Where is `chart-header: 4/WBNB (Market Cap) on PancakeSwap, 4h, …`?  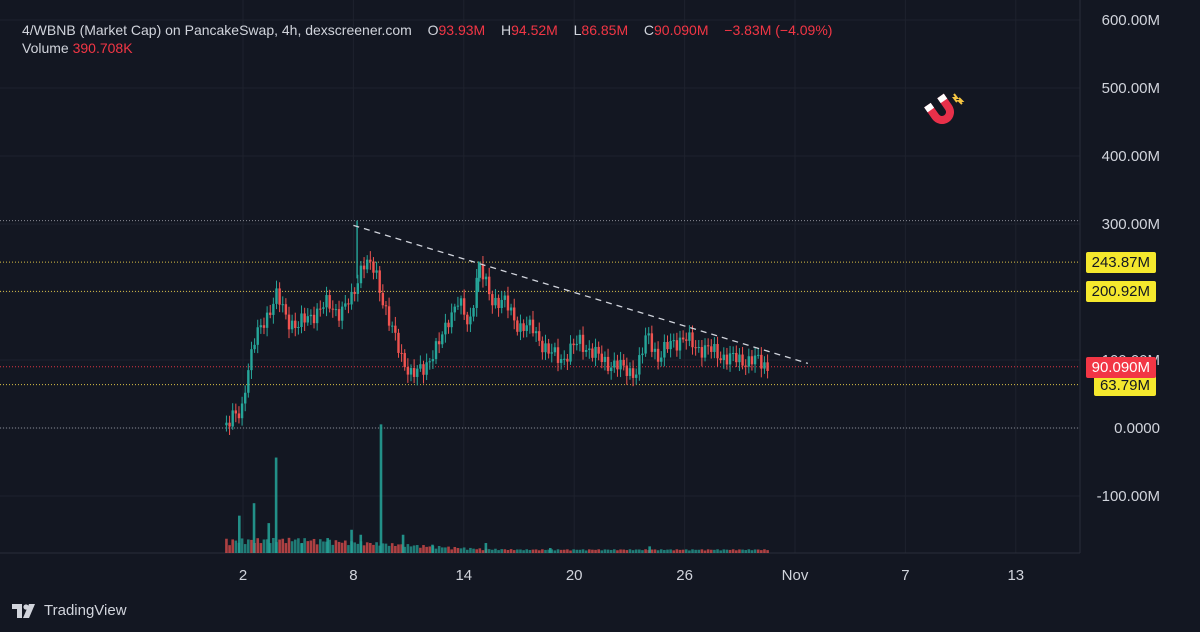
chart-header: 4/WBNB (Market Cap) on PancakeSwap, 4h, … is located at coordinates (427, 30).